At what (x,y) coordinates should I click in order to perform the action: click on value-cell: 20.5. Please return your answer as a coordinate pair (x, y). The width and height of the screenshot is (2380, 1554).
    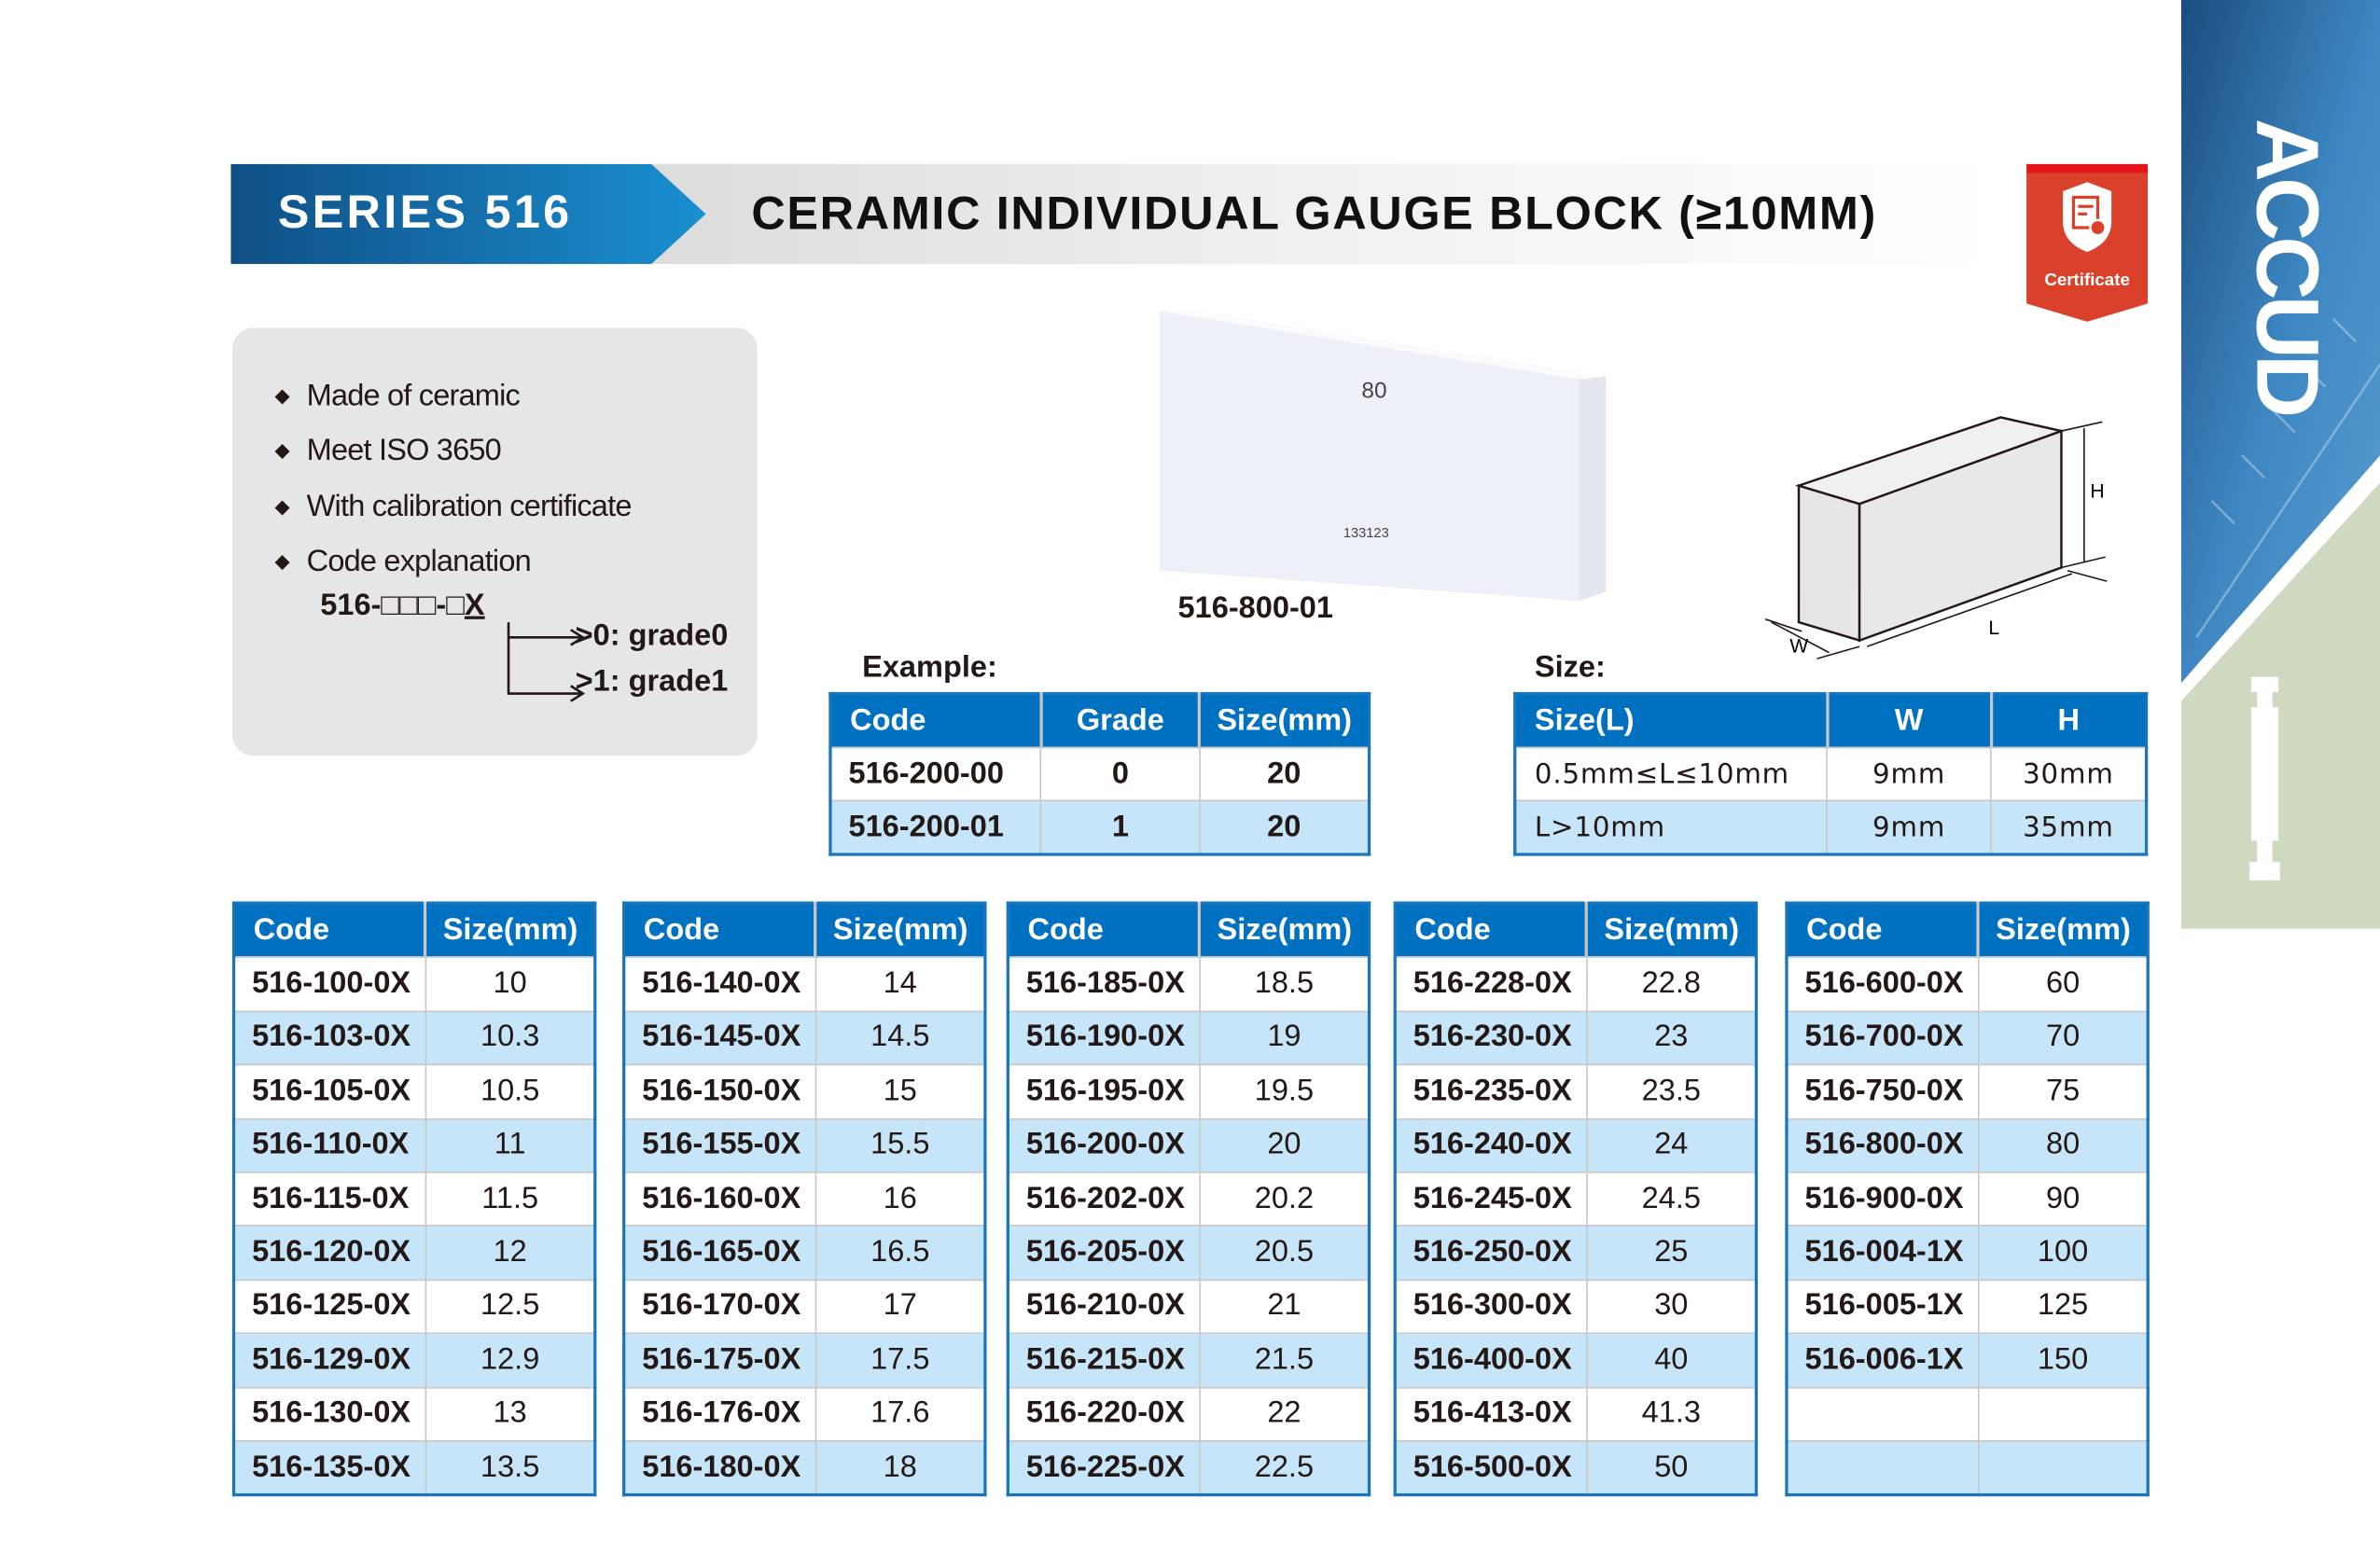
    Looking at the image, I should click on (1285, 1253).